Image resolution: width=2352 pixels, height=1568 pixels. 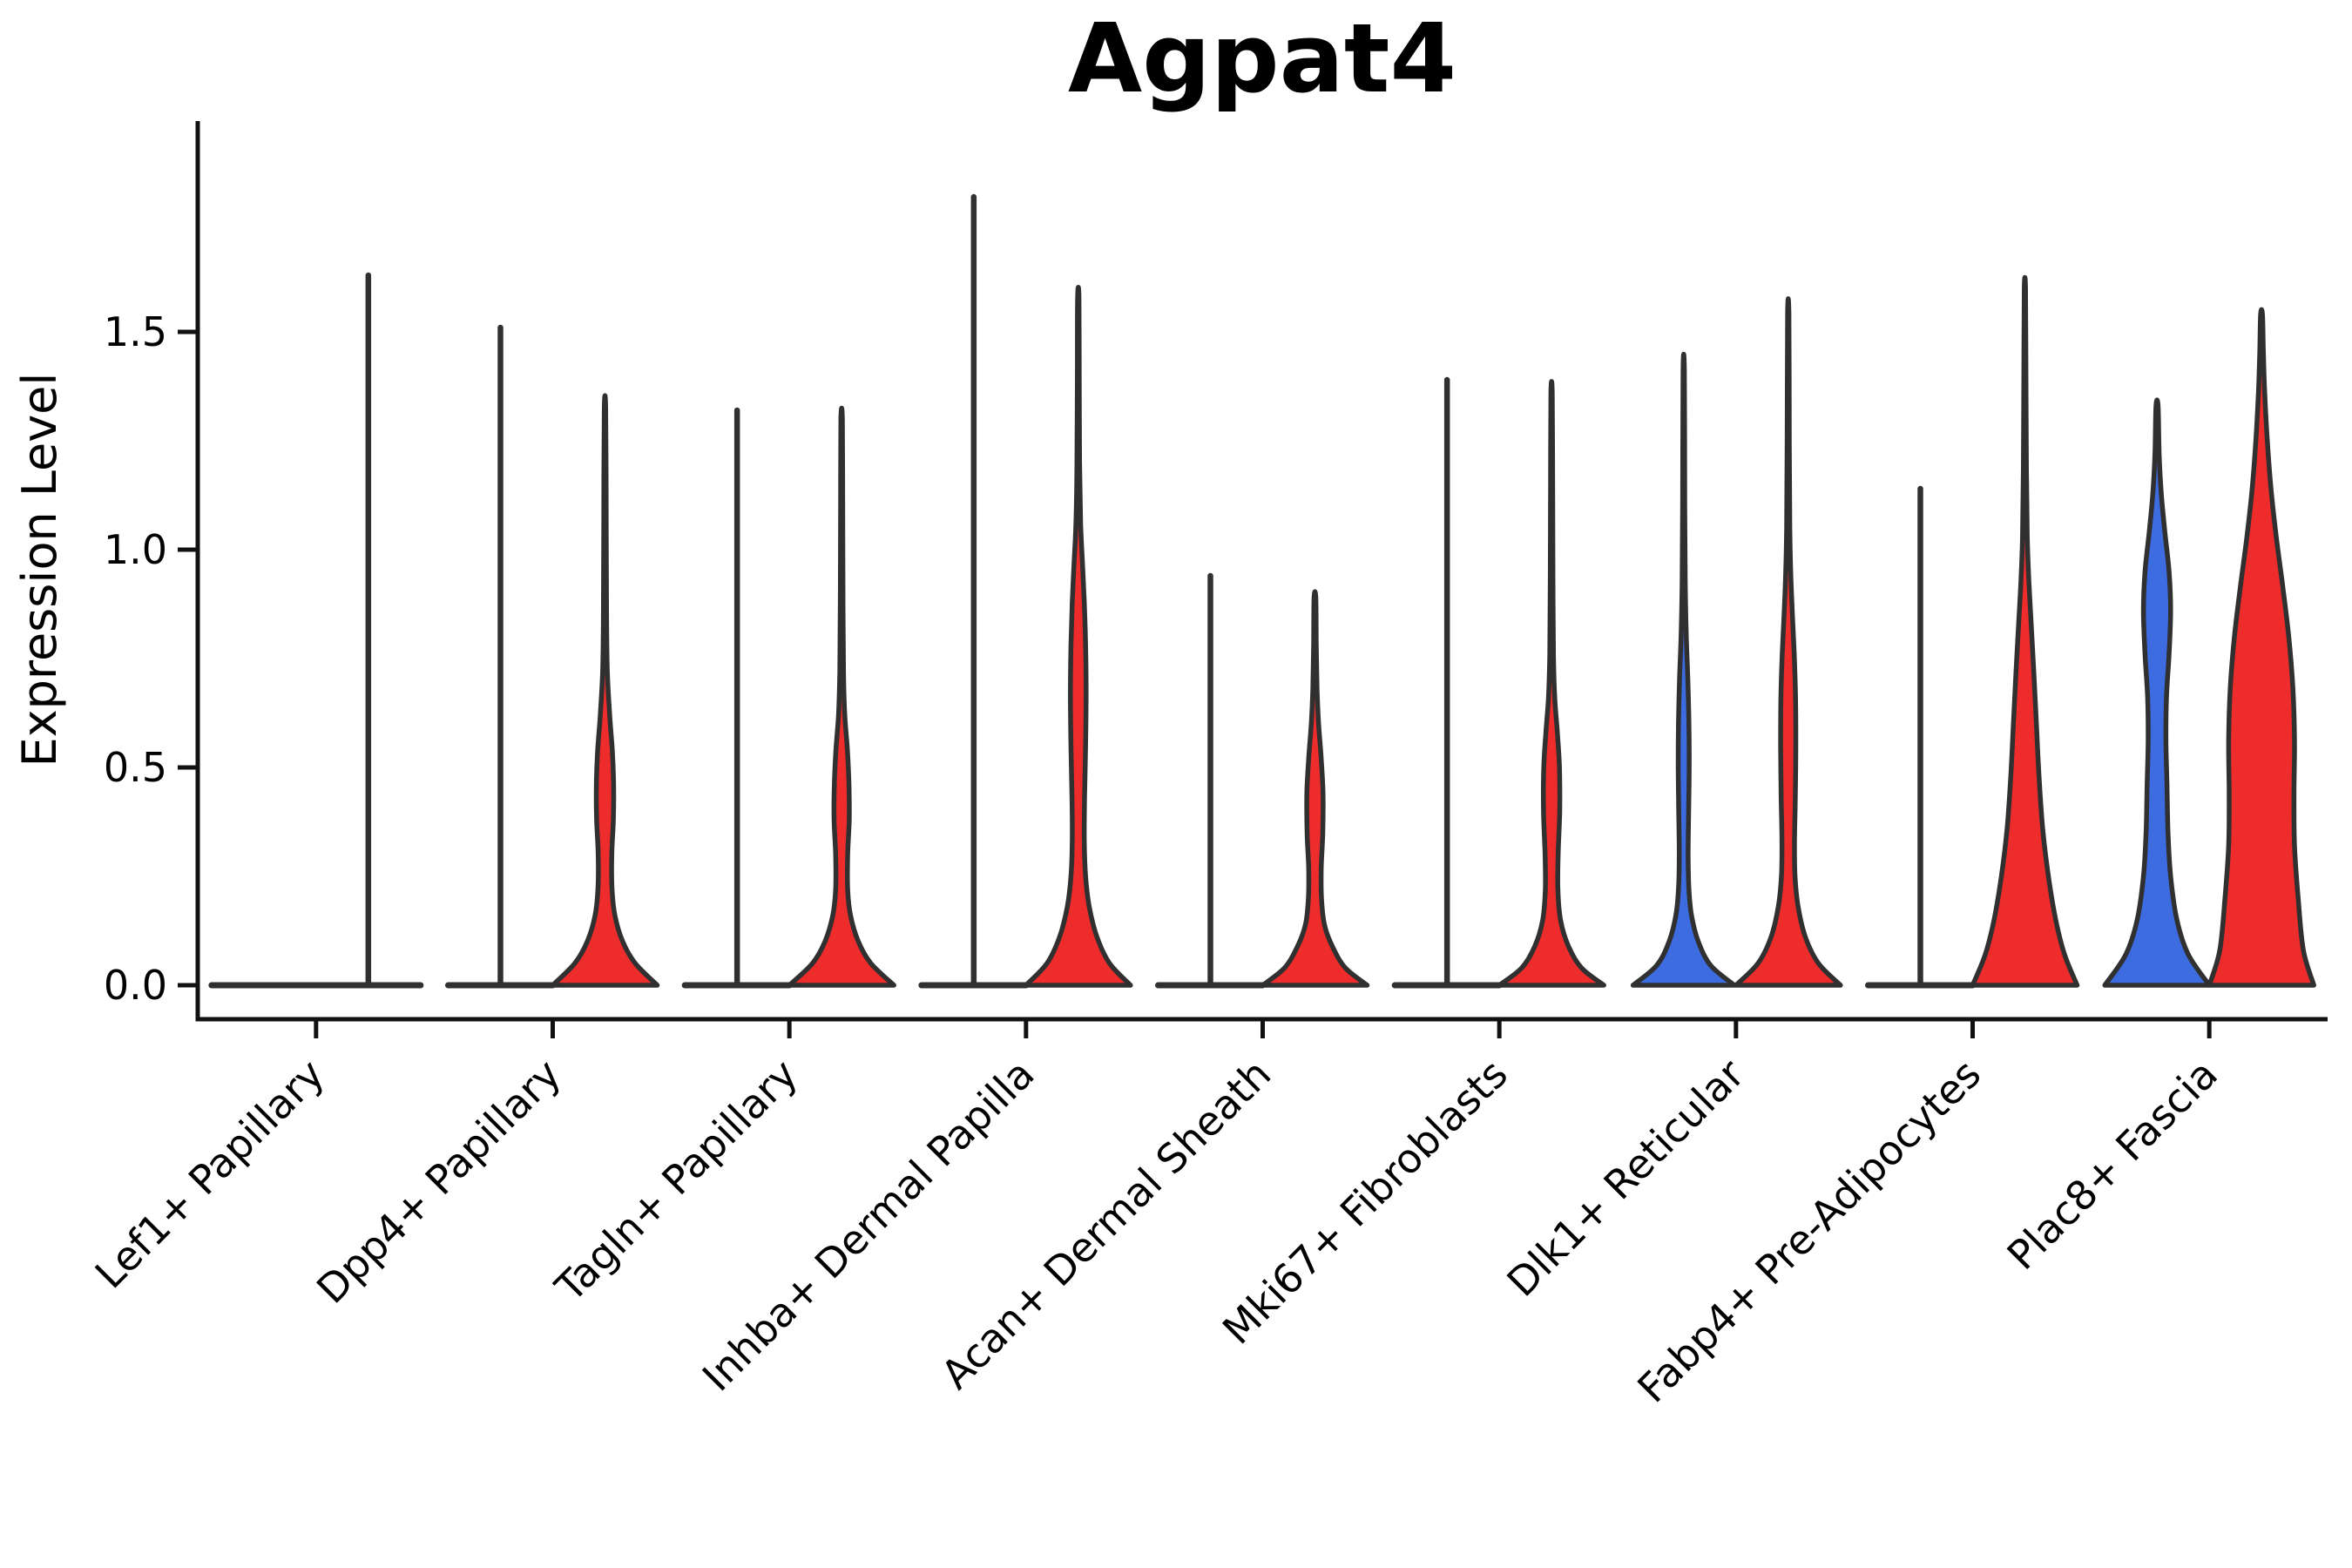 I want to click on x-tick-label-dlk1-reticular: Dlk1+ Reticular, so click(x=1625, y=1178).